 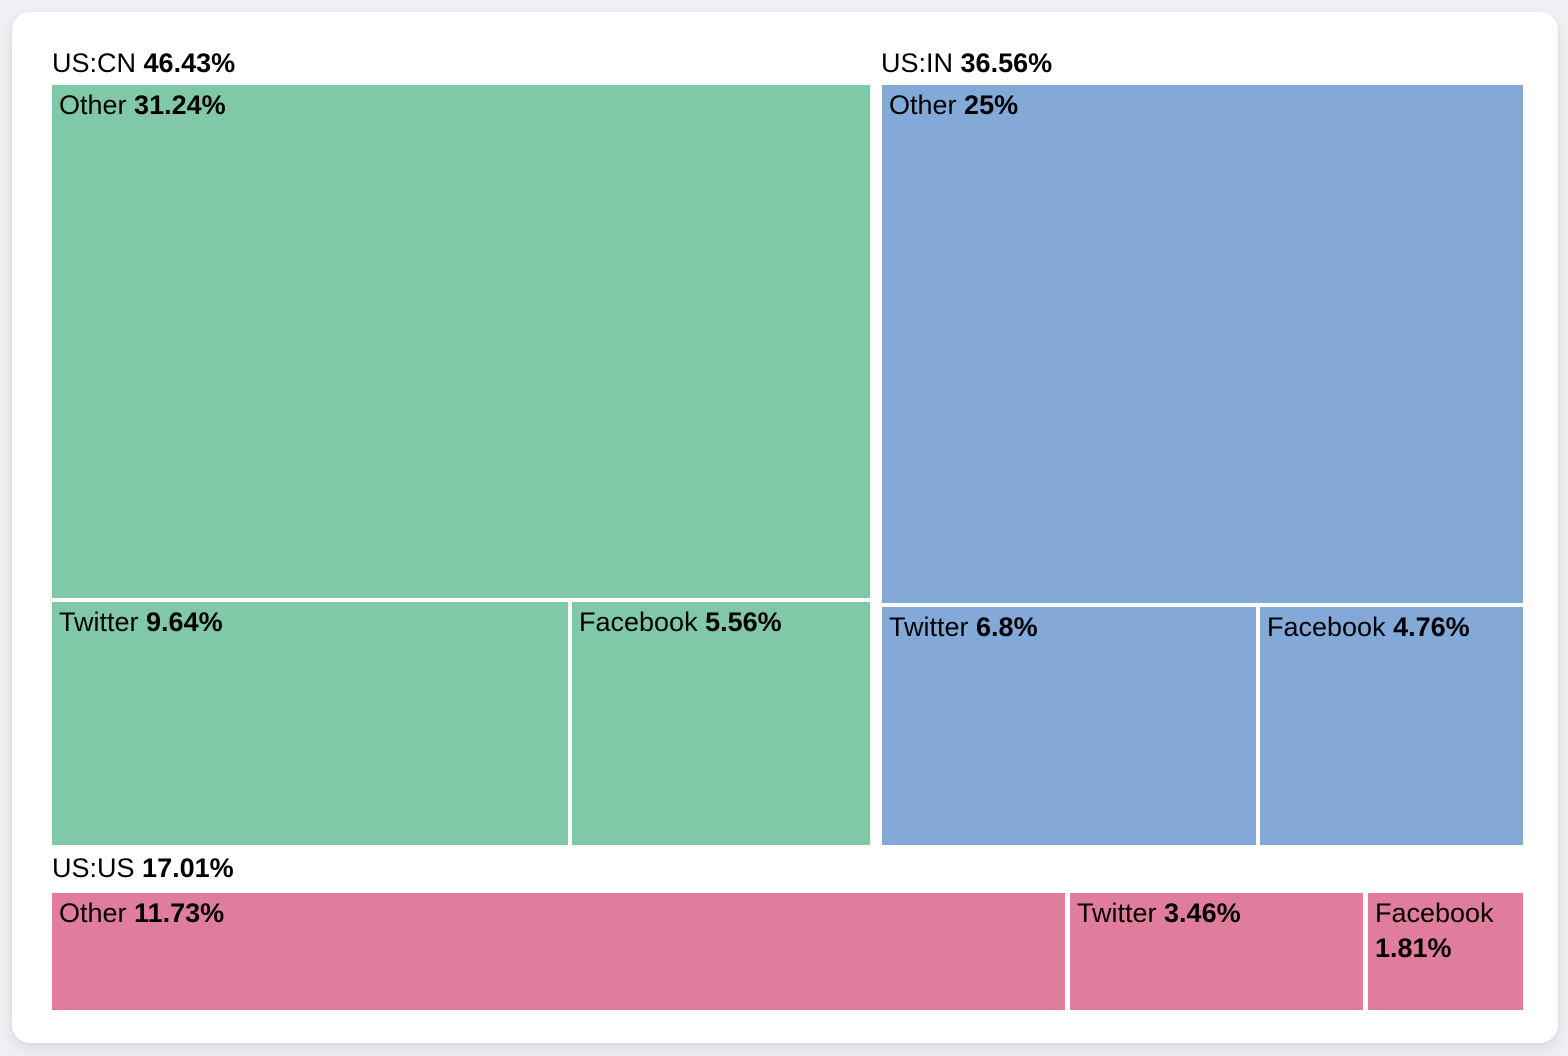 I want to click on treemap-cell-in-facebook: Facebook 4.76%, so click(x=1391, y=726).